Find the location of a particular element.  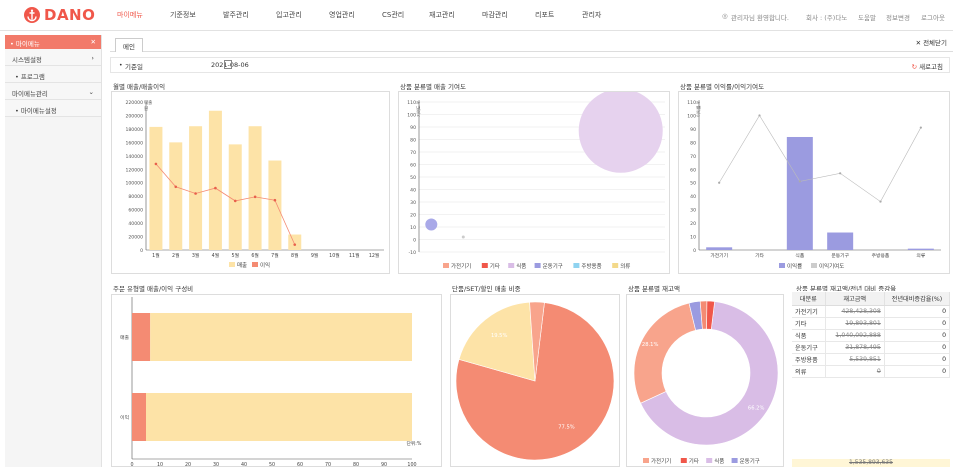

table-row: 식품 1,040,092,888 0 is located at coordinates (871, 335).